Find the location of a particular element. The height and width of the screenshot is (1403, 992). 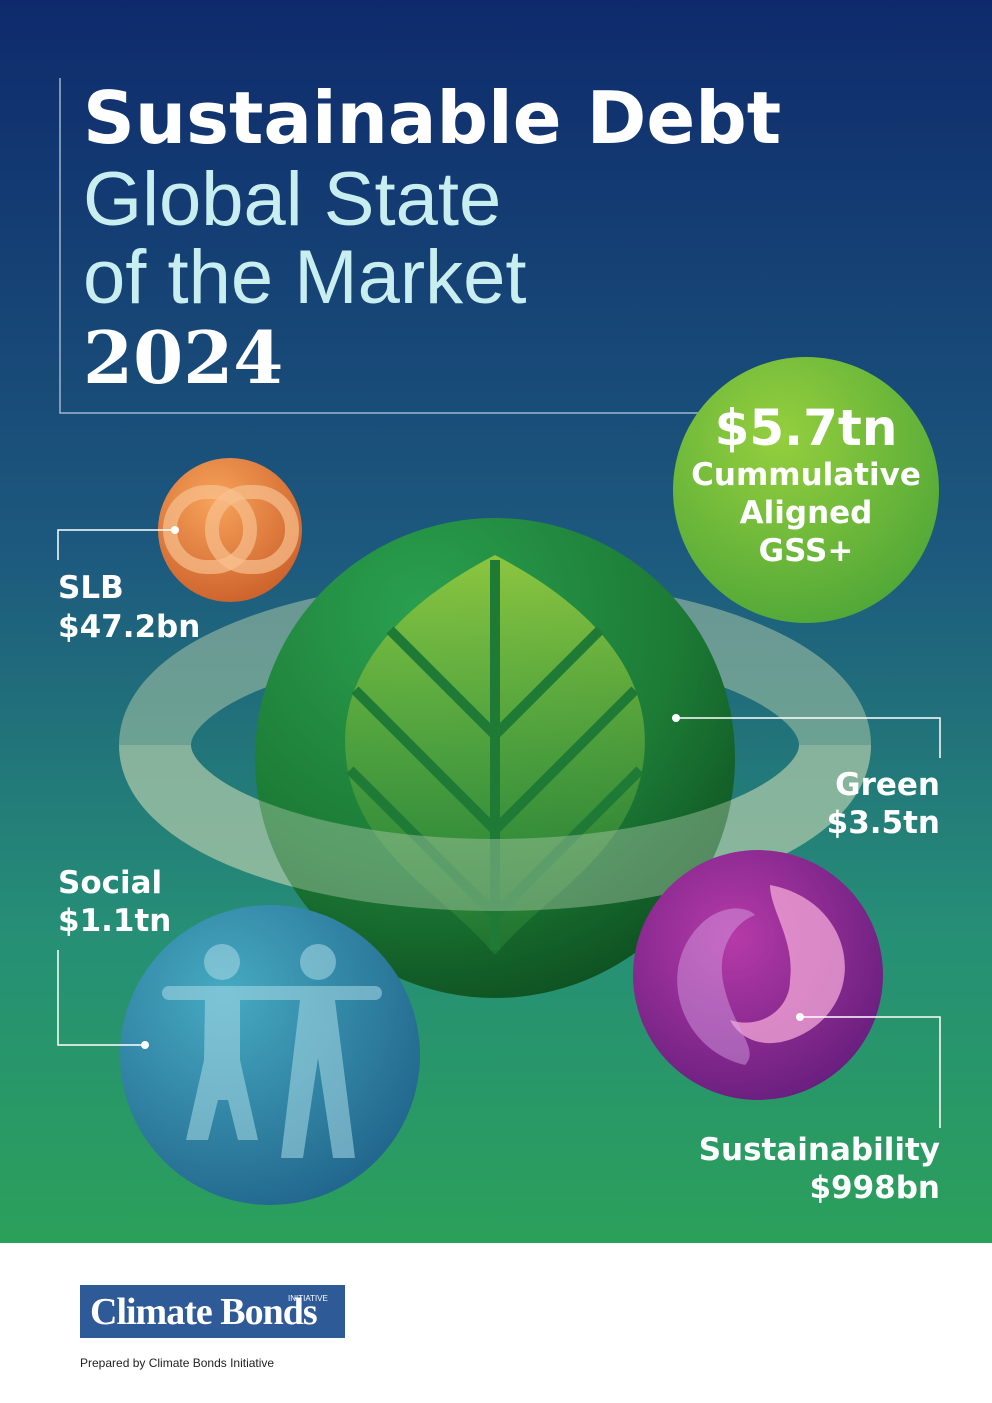

logo is located at coordinates (212, 1311).